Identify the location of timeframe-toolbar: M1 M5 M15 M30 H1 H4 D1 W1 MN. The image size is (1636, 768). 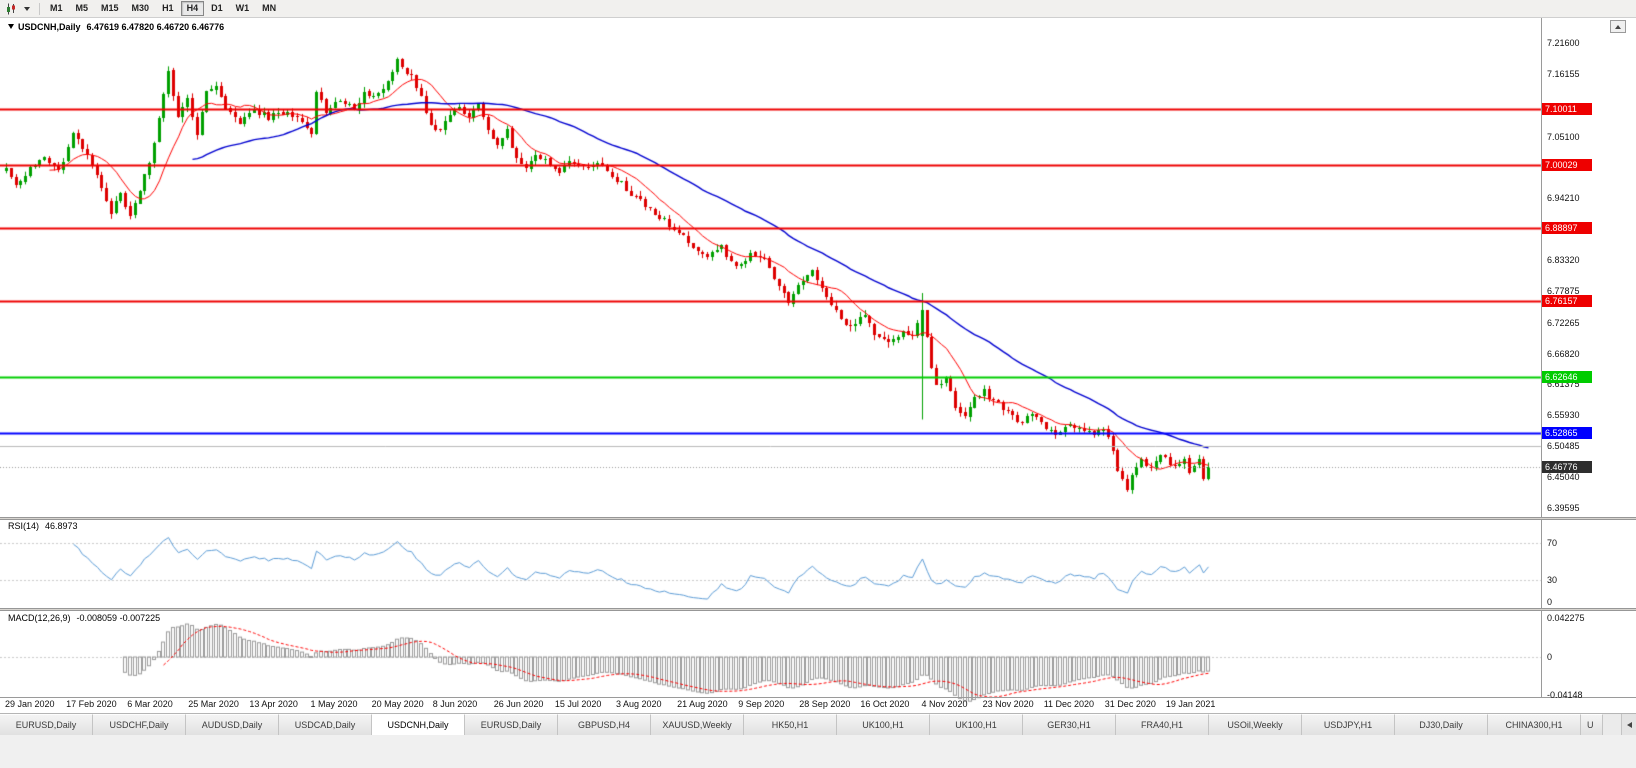
(818, 9).